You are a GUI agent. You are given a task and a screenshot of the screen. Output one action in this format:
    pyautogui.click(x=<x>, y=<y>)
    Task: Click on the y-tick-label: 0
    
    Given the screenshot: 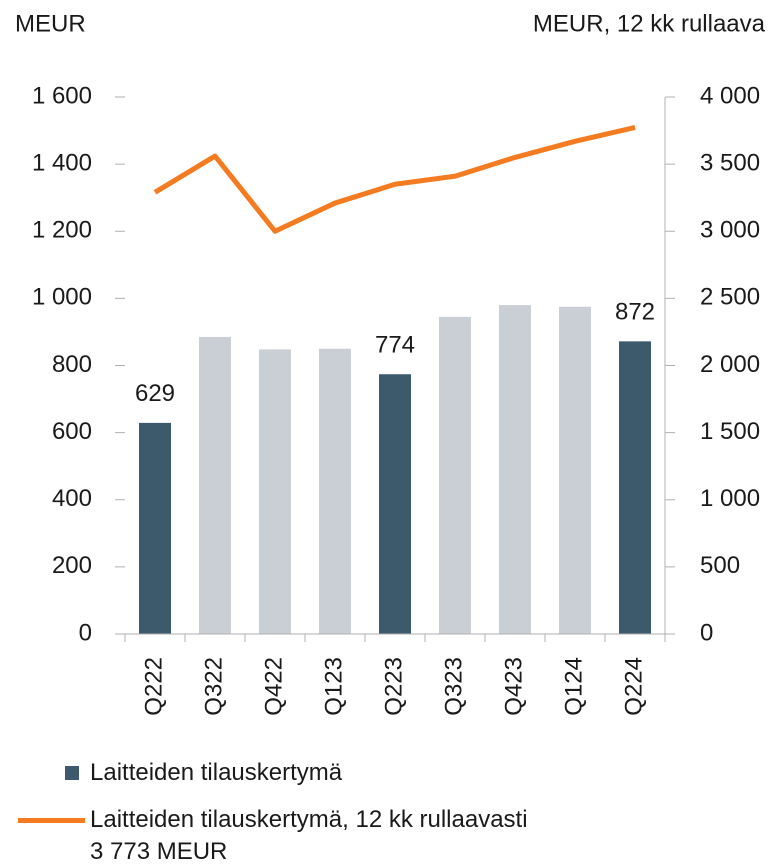 What is the action you would take?
    pyautogui.click(x=85, y=632)
    